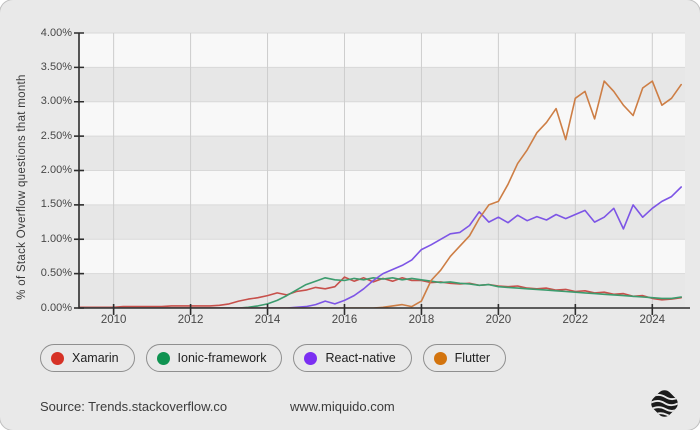 This screenshot has width=700, height=430. I want to click on x-tick-label: 2022, so click(575, 320).